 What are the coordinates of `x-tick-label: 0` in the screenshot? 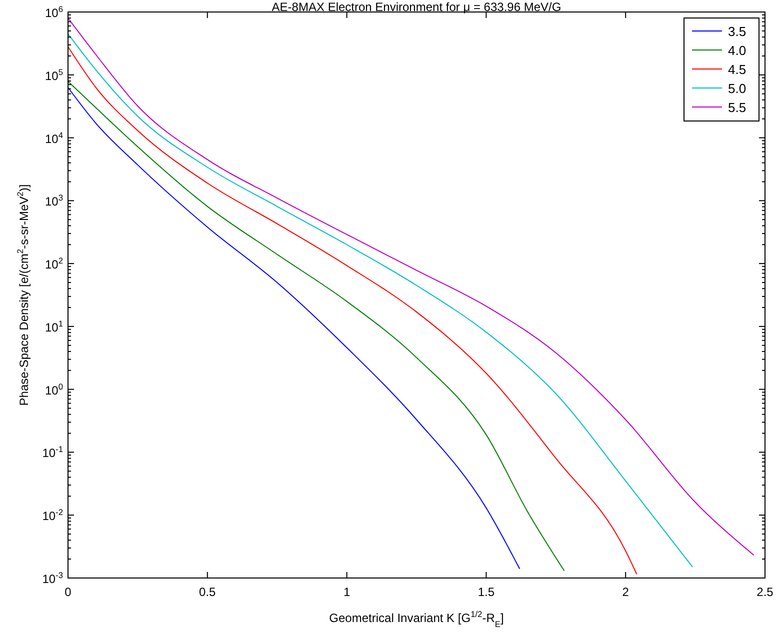 It's located at (68, 592).